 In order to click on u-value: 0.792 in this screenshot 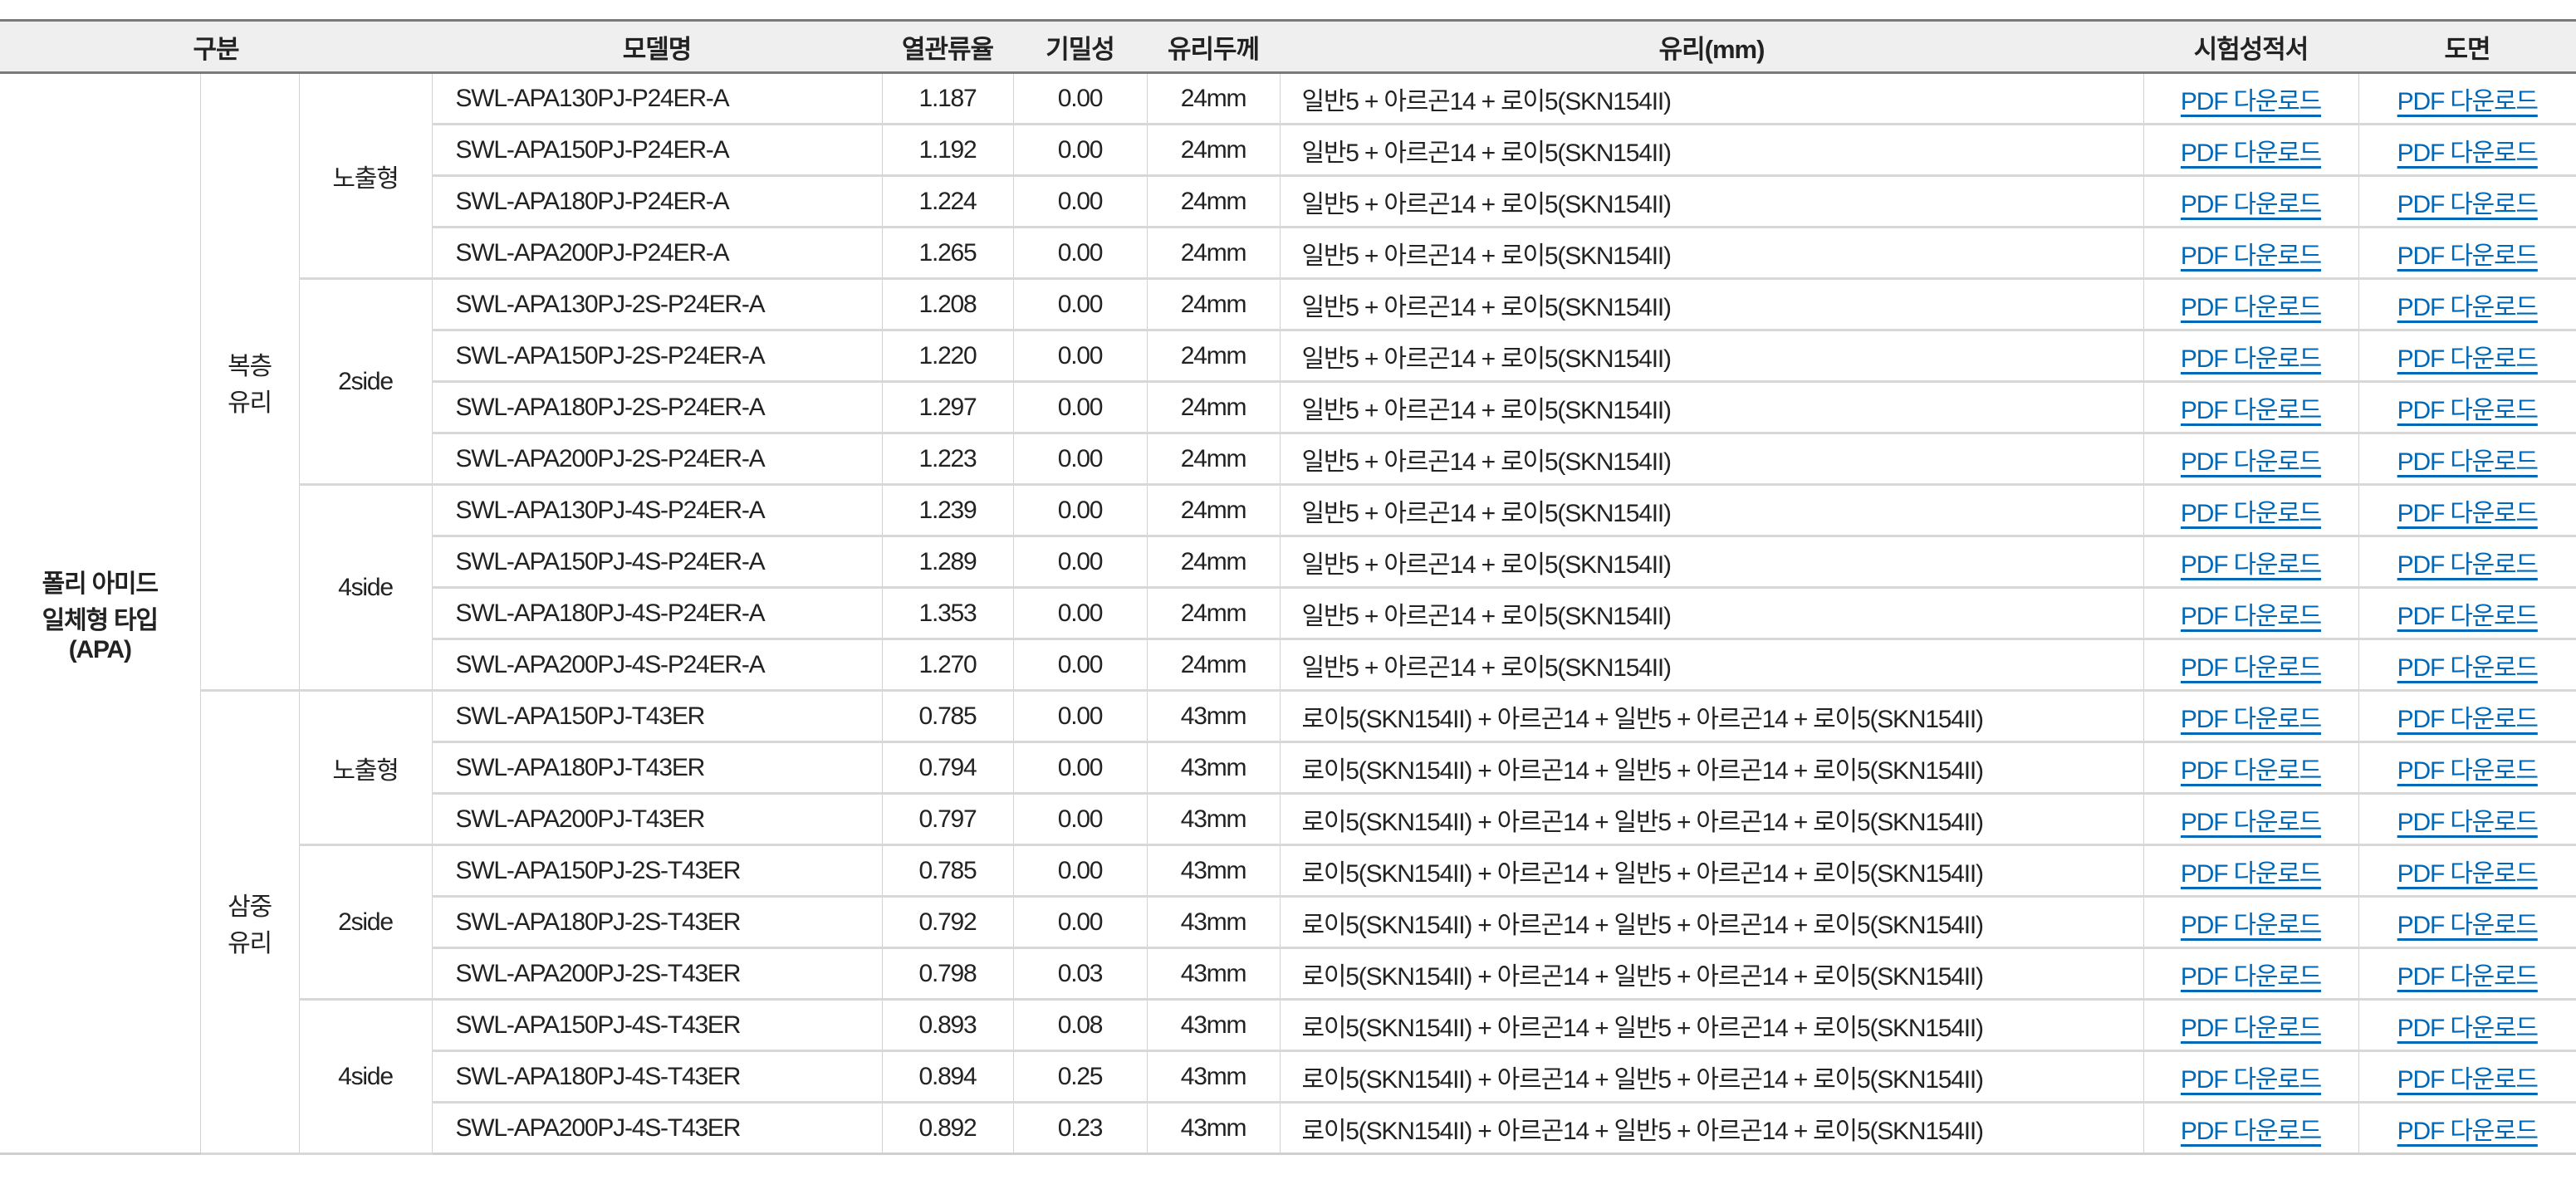, I will do `click(947, 923)`.